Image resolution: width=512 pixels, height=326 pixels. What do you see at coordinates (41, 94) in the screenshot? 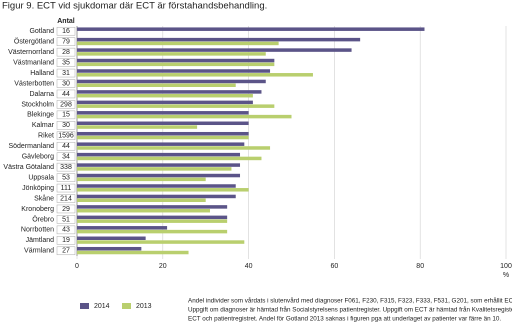
I see `category-label: Dalarna` at bounding box center [41, 94].